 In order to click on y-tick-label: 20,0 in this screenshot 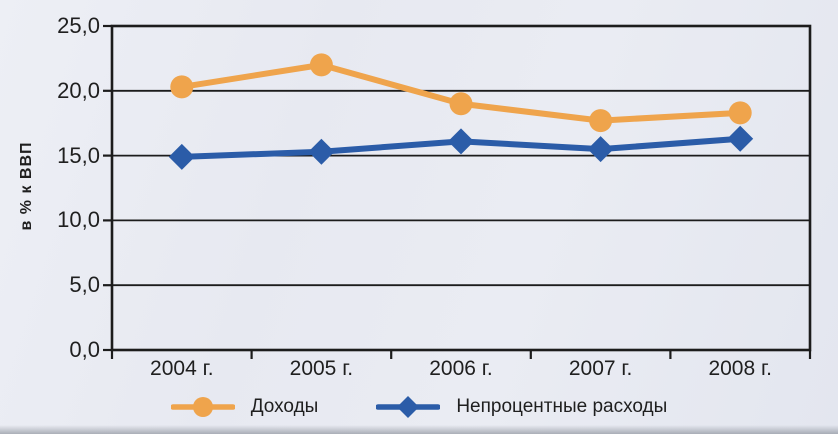, I will do `click(78, 90)`.